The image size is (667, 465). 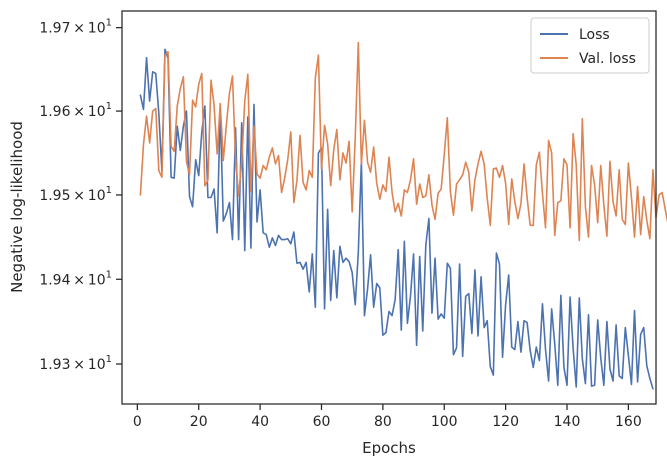 I want to click on x-tick-label: 120, so click(x=505, y=422).